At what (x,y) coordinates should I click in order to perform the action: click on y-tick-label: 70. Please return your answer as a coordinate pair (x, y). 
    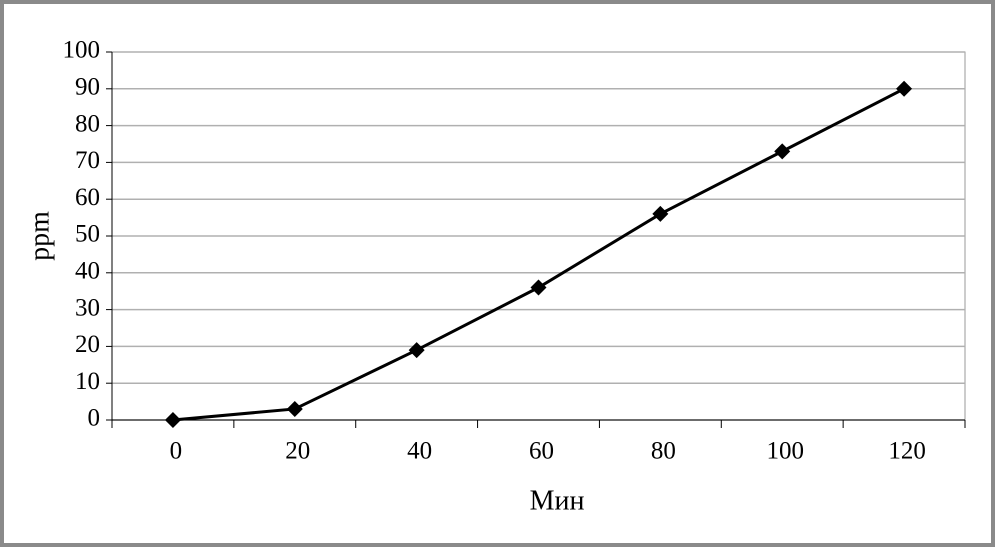
    Looking at the image, I should click on (87, 160).